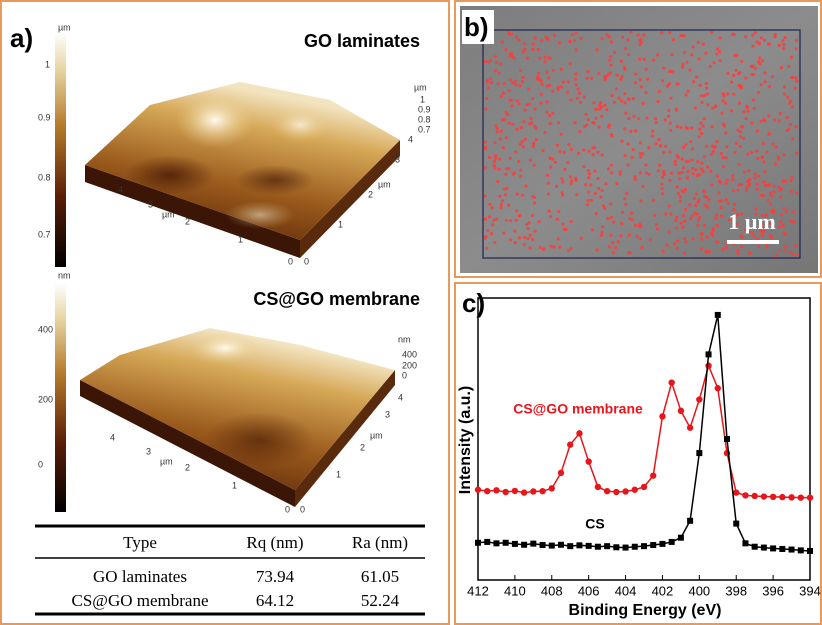 This screenshot has height=625, width=822. Describe the element at coordinates (699, 590) in the screenshot. I see `x-tick-label: 400` at that location.